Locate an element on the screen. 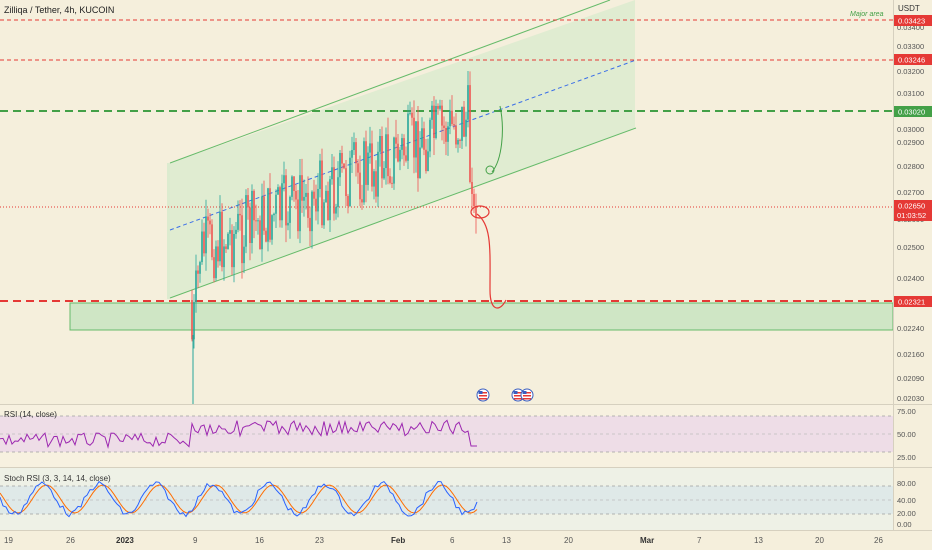  time-axis-background is located at coordinates (466, 540).